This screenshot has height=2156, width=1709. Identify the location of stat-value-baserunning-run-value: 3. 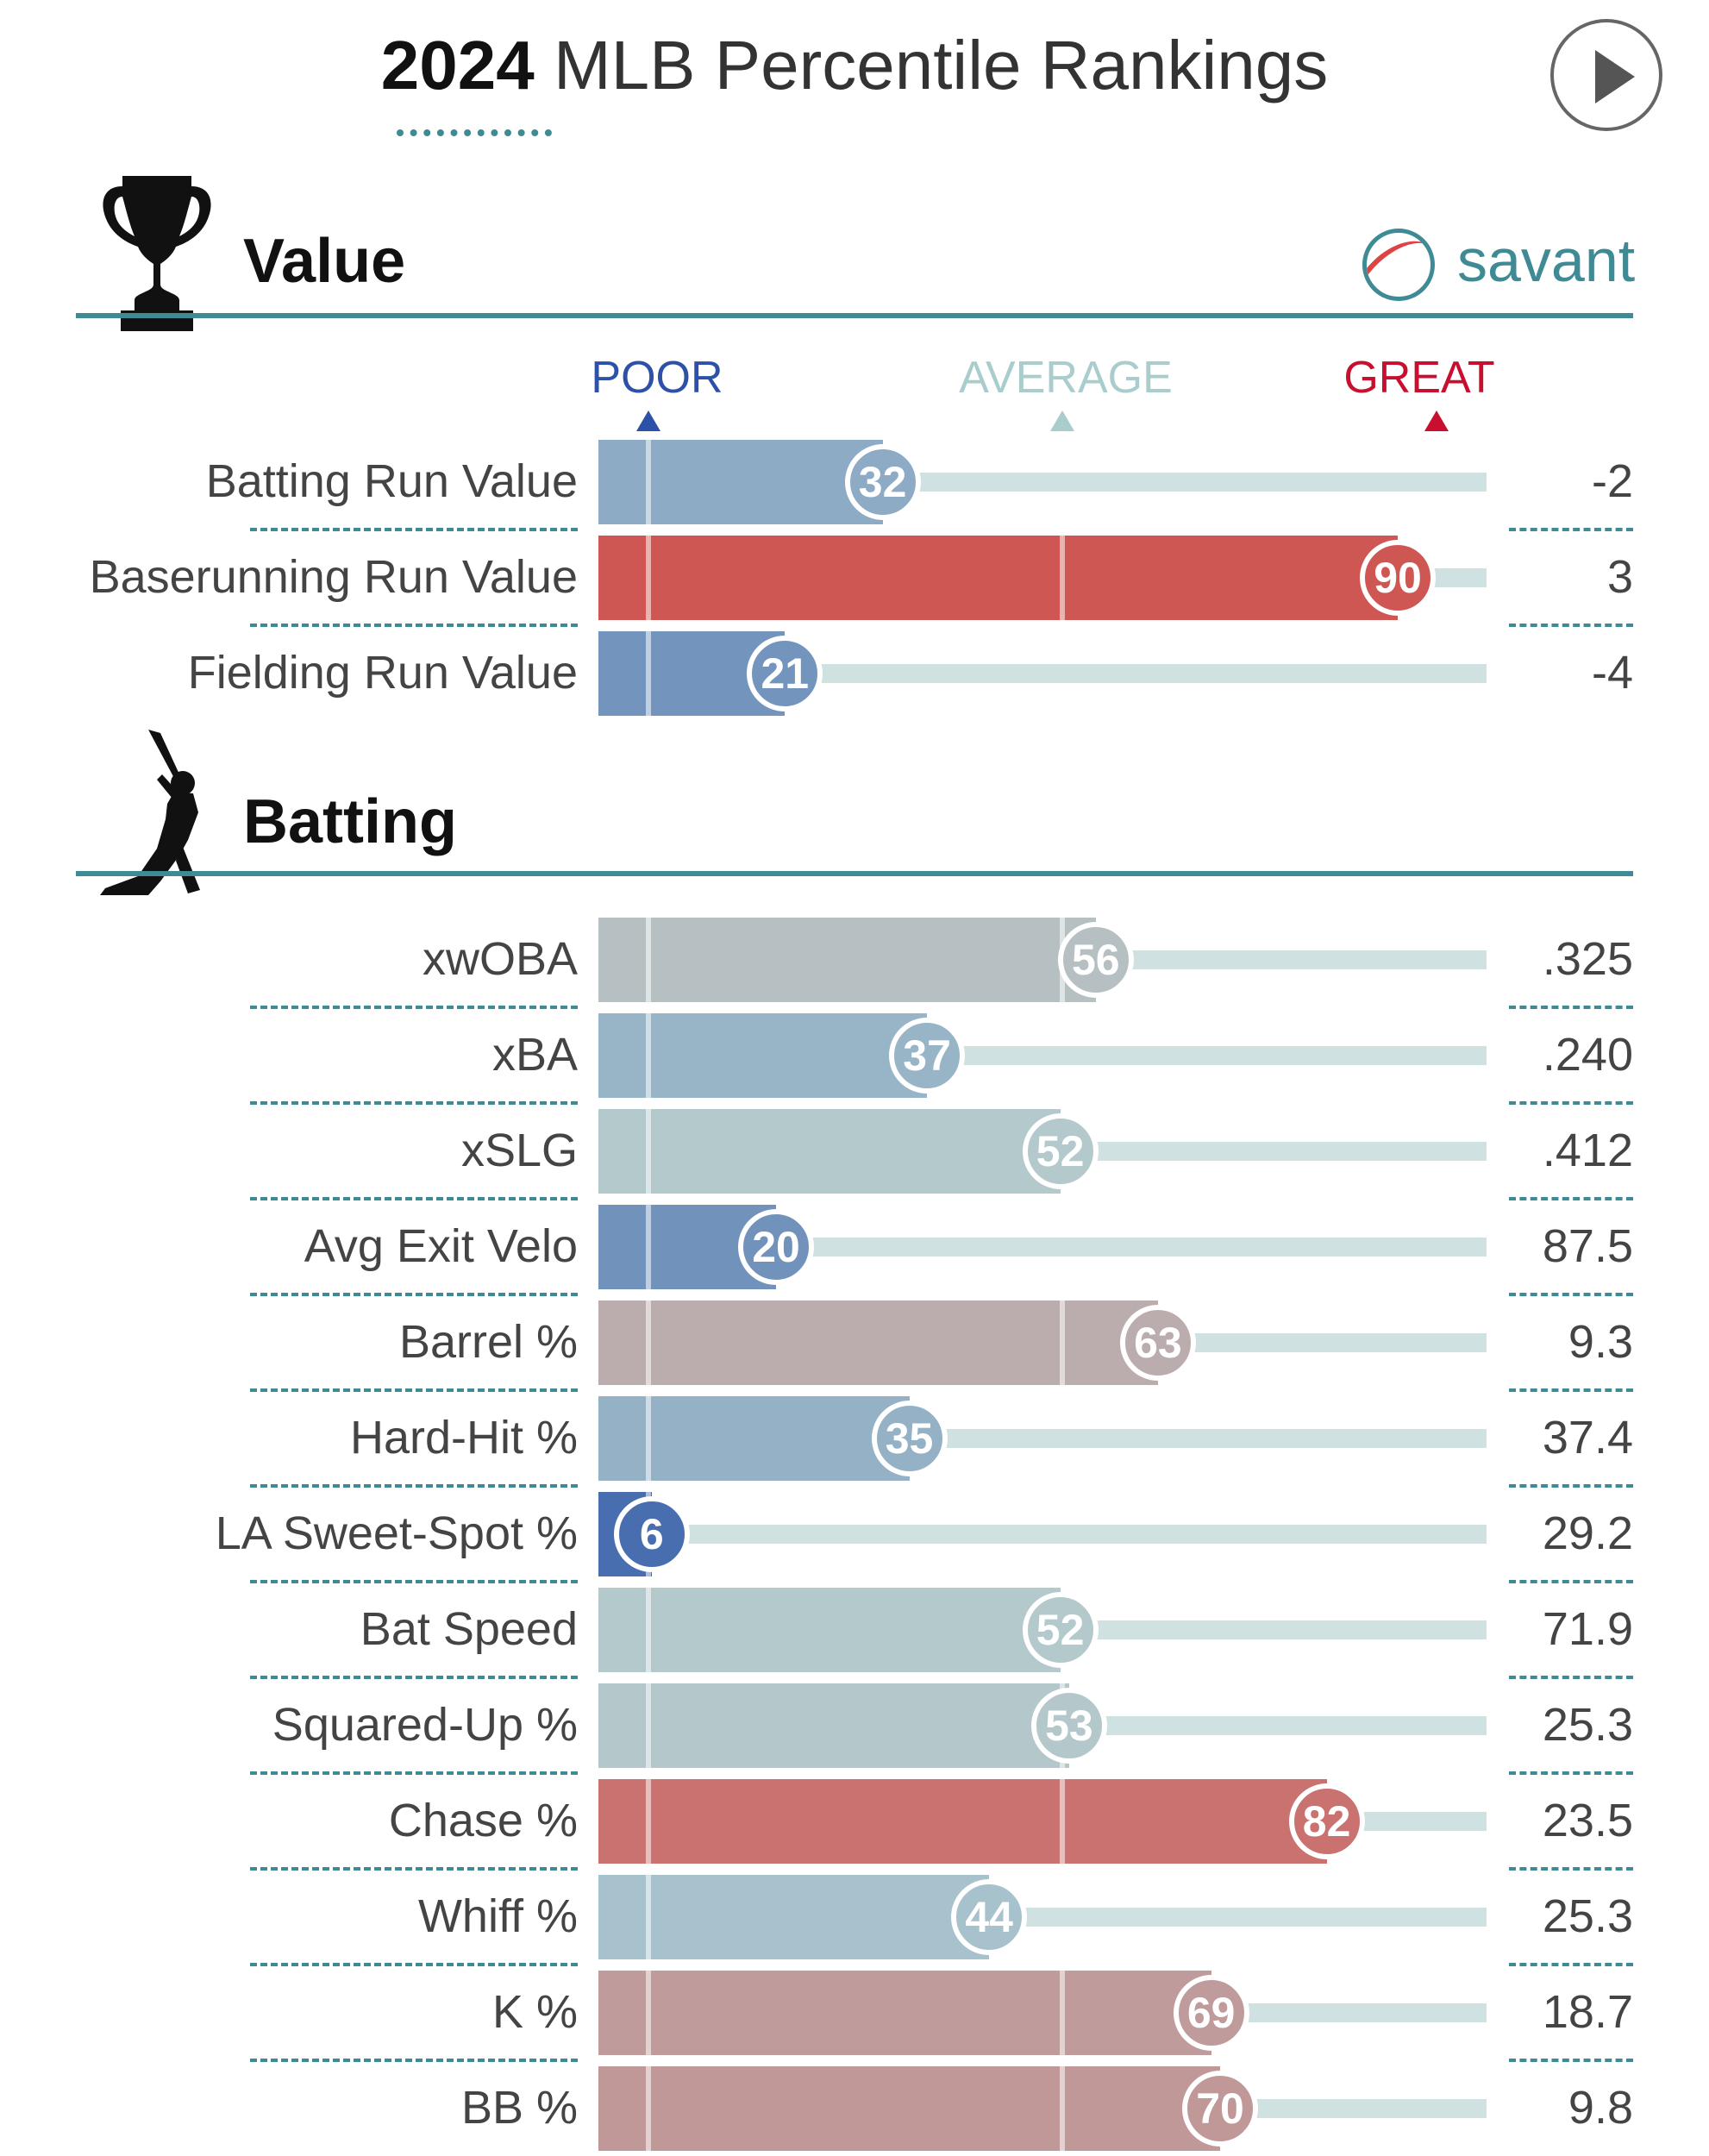
(1619, 577).